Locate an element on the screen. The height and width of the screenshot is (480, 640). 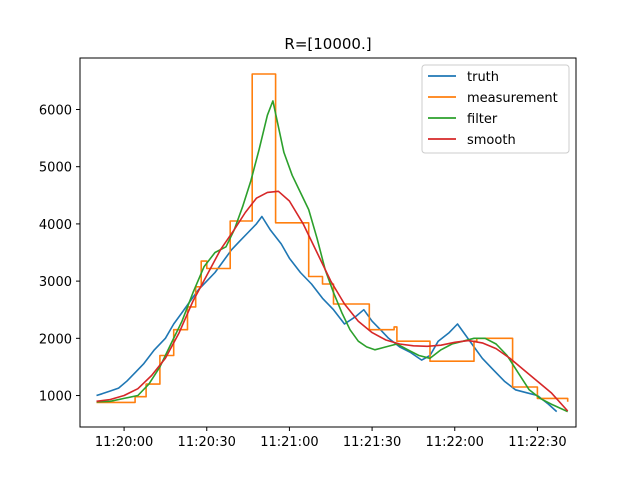
x-tick-label: 11:21:30 is located at coordinates (372, 442).